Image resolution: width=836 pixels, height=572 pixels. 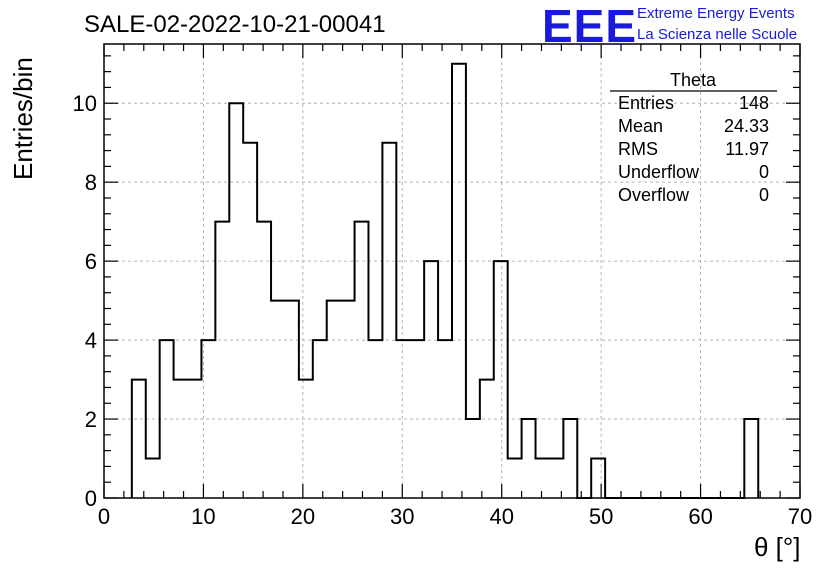 I want to click on stats-label: Entries, so click(x=646, y=103).